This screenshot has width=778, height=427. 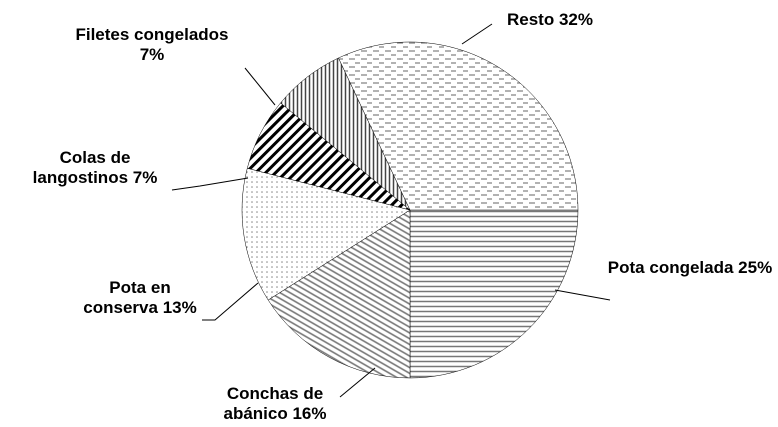 What do you see at coordinates (531, 19) in the screenshot?
I see `category-label: Resto` at bounding box center [531, 19].